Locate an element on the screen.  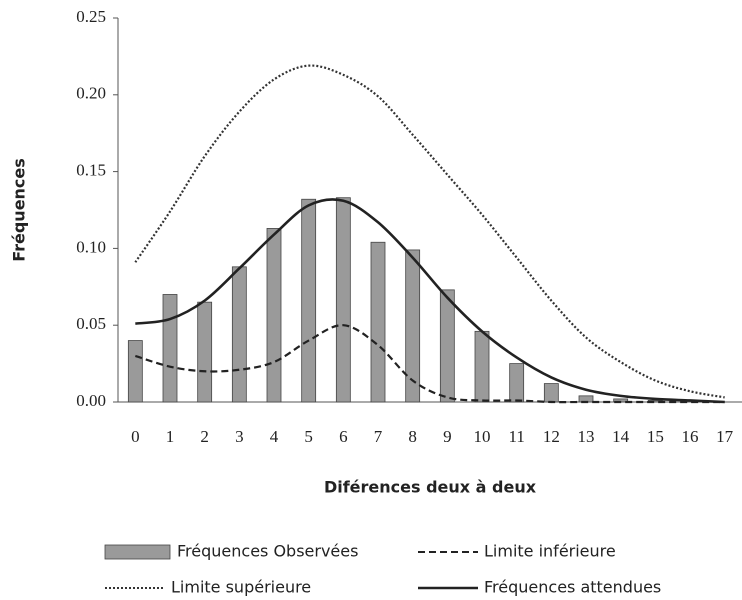
legend-label: Limite inférieure is located at coordinates (550, 551).